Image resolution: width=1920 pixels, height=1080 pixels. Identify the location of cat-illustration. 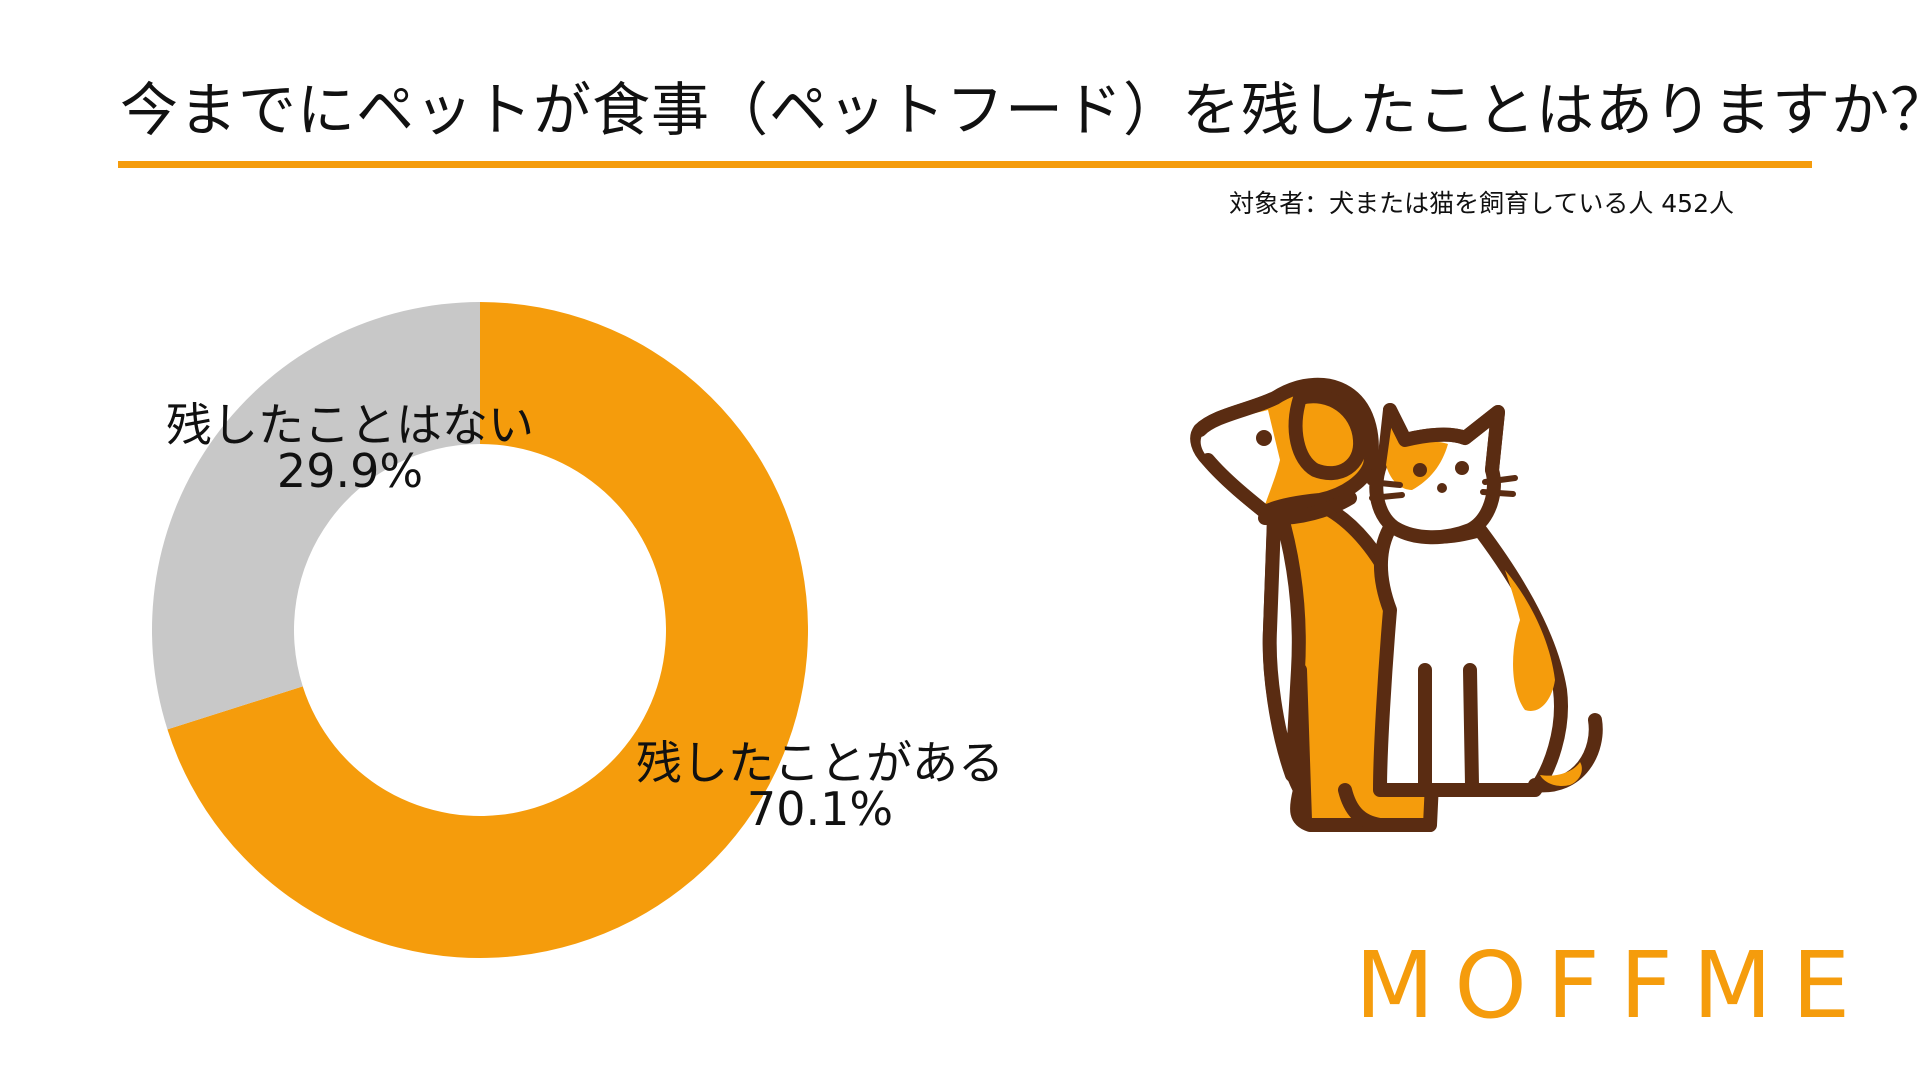
(1485, 600).